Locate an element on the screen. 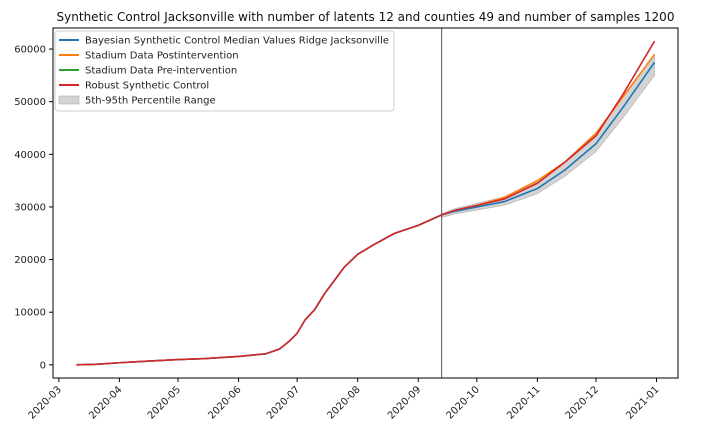  percentile-band is located at coordinates (548, 135).